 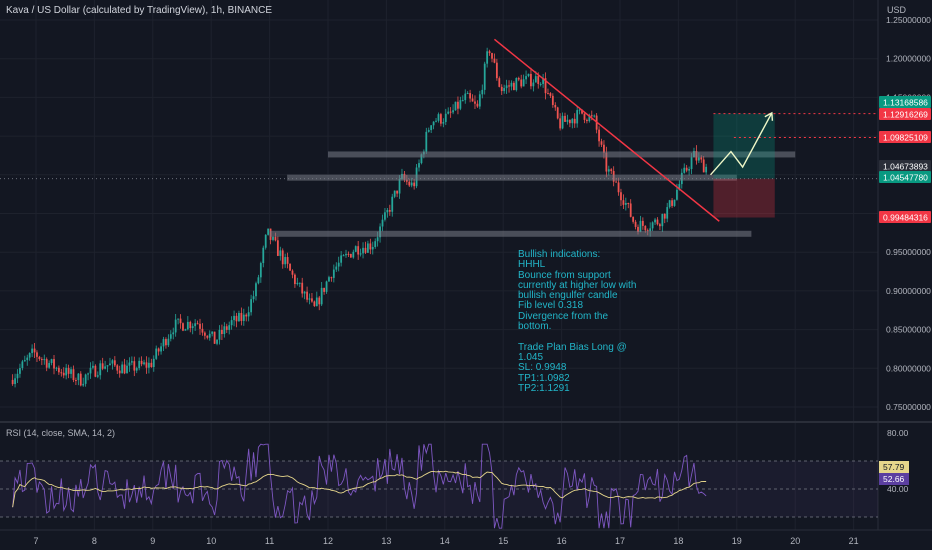 What do you see at coordinates (744, 198) in the screenshot?
I see `stop-loss-zone` at bounding box center [744, 198].